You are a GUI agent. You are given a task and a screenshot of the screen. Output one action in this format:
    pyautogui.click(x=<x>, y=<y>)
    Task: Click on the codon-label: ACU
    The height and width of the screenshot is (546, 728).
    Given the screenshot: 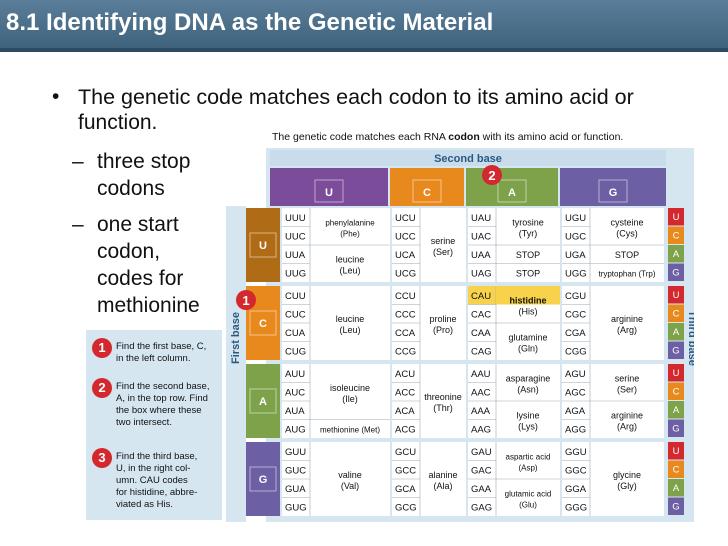 What is the action you would take?
    pyautogui.click(x=405, y=374)
    